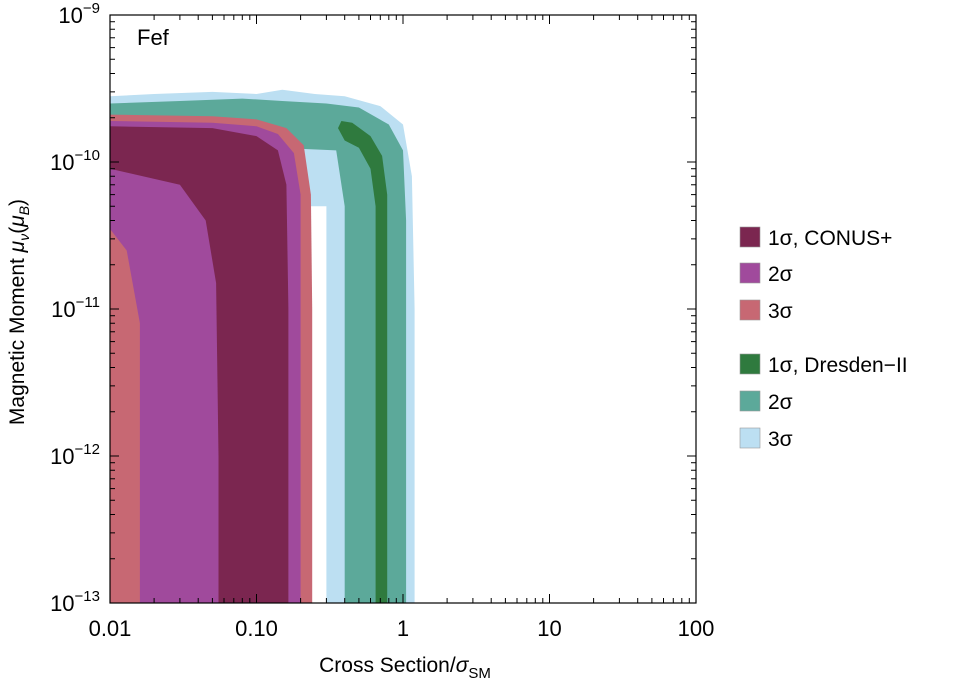  I want to click on x-axis-label: Cross Section/σSM, so click(405, 668).